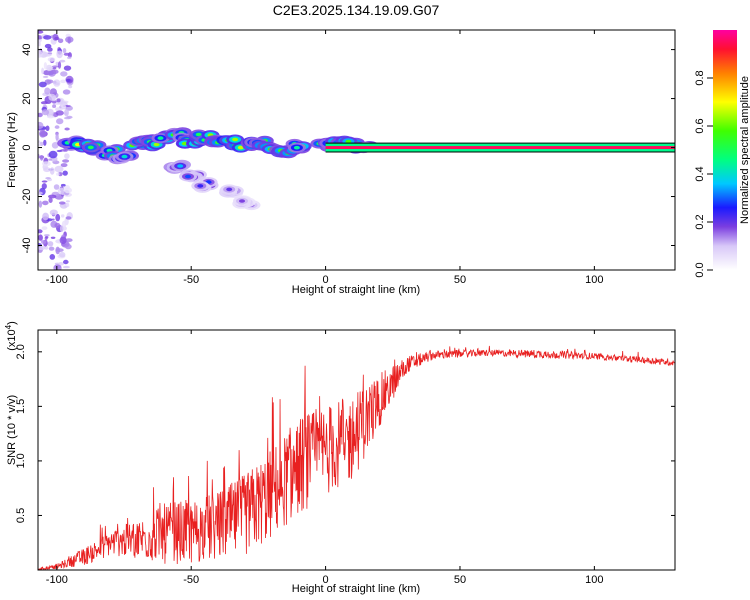 This screenshot has height=600, width=750. What do you see at coordinates (594, 580) in the screenshot?
I see `snr-x-tick-label: 100` at bounding box center [594, 580].